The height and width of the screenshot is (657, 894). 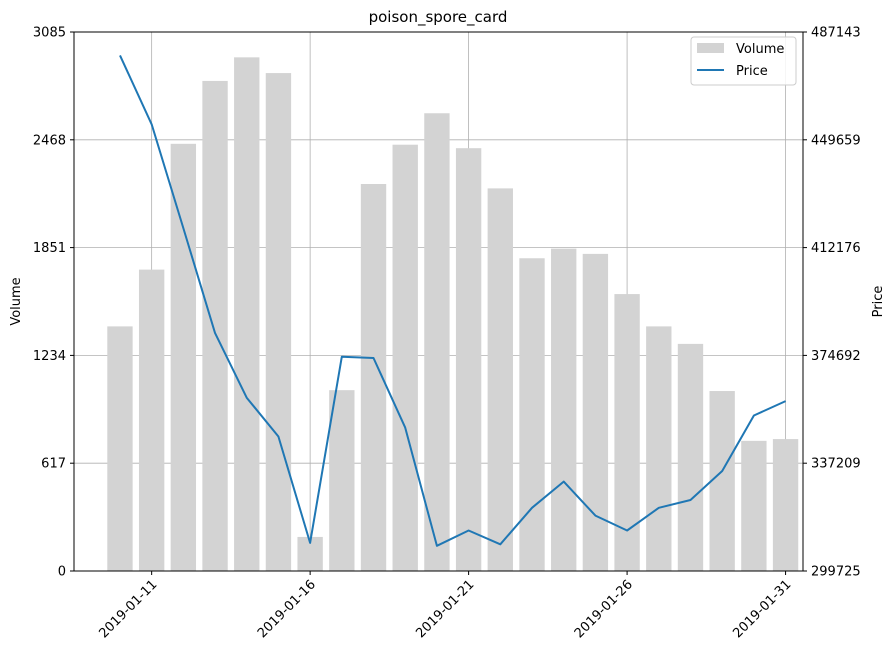 What do you see at coordinates (878, 302) in the screenshot?
I see `y-axis-title-right: Price` at bounding box center [878, 302].